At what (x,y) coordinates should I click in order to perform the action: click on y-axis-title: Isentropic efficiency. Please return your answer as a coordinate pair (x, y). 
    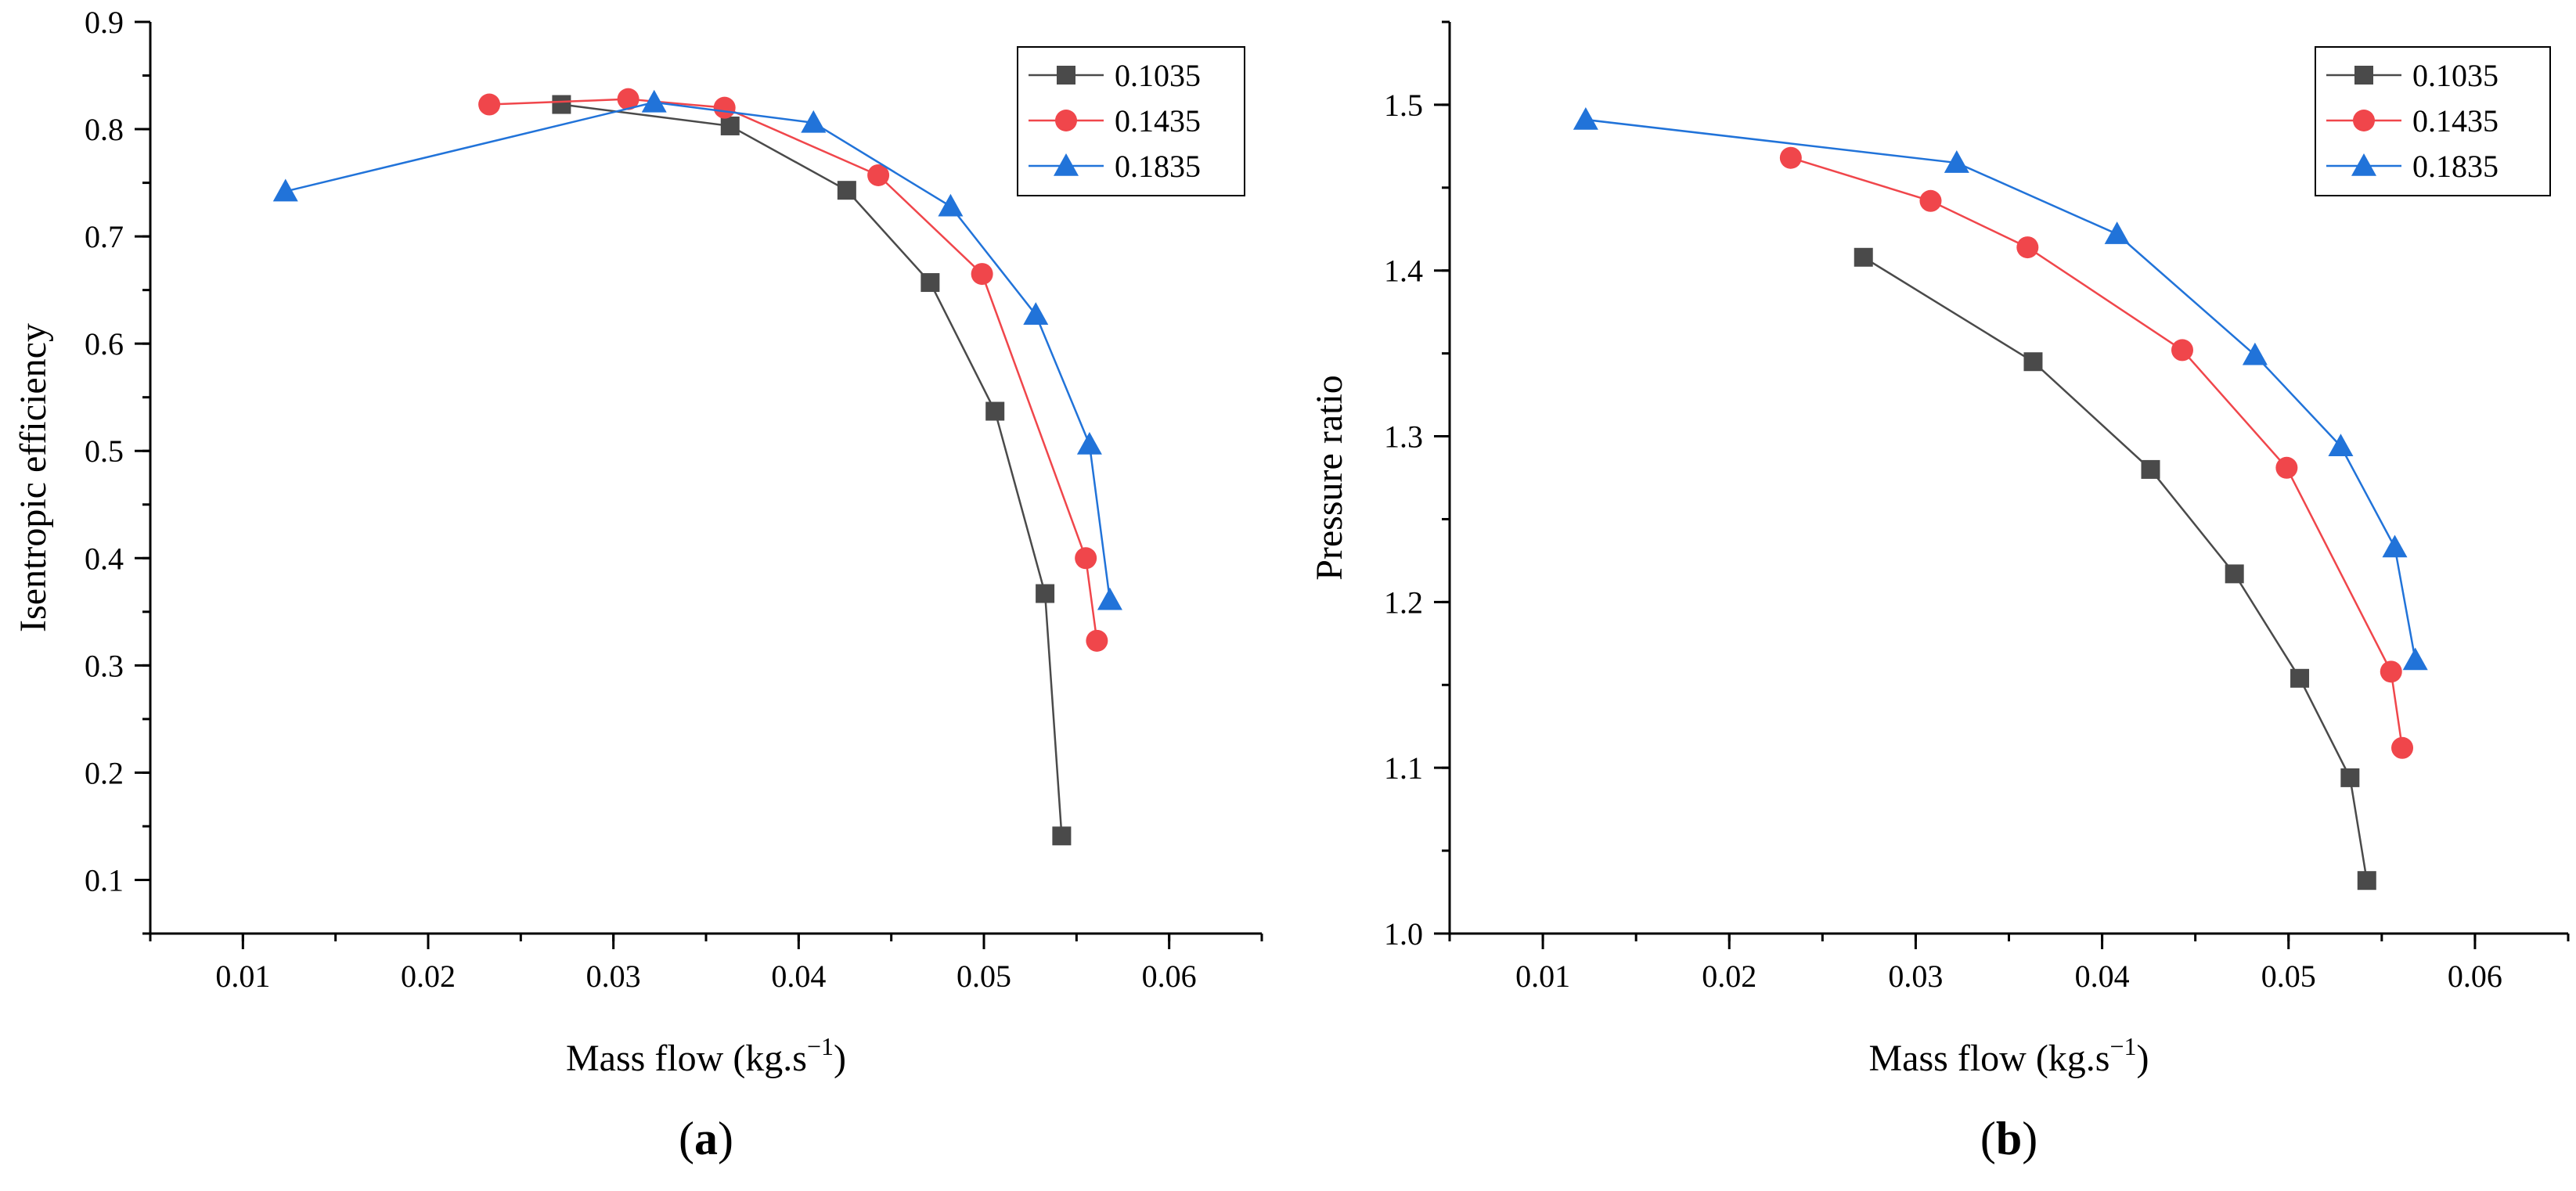
    Looking at the image, I should click on (33, 477).